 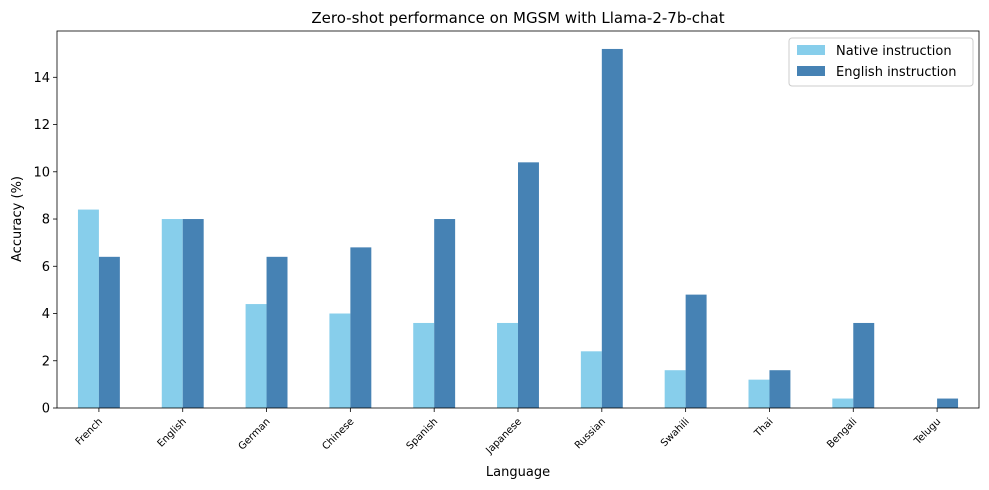 I want to click on x-axis-title: Language, so click(x=518, y=472).